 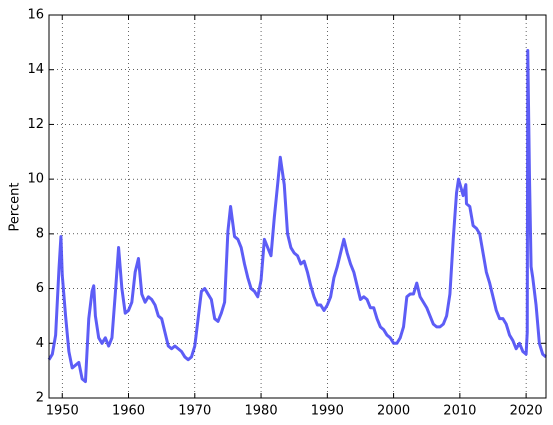 I want to click on y-tick-label: 14, so click(x=35, y=69).